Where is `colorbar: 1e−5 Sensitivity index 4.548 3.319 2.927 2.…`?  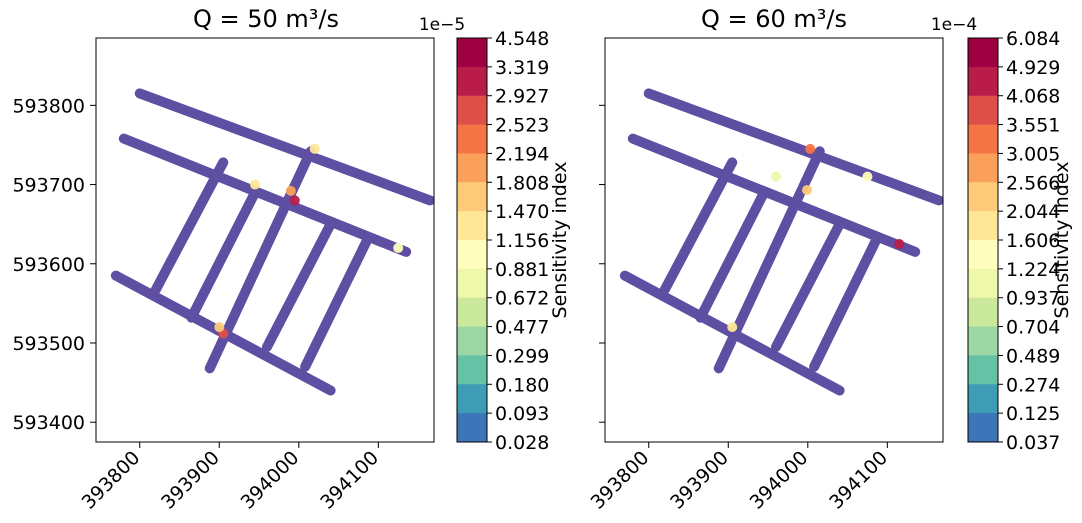
colorbar: 1e−5 Sensitivity index 4.548 3.319 2.927 2.… is located at coordinates (495, 234).